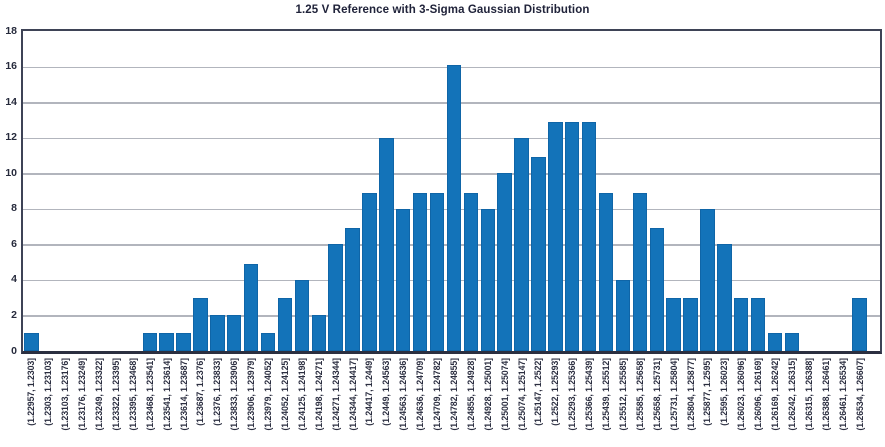  What do you see at coordinates (369, 392) in the screenshot?
I see `x-axis-tick-label: (1.24417, 1.2449]` at bounding box center [369, 392].